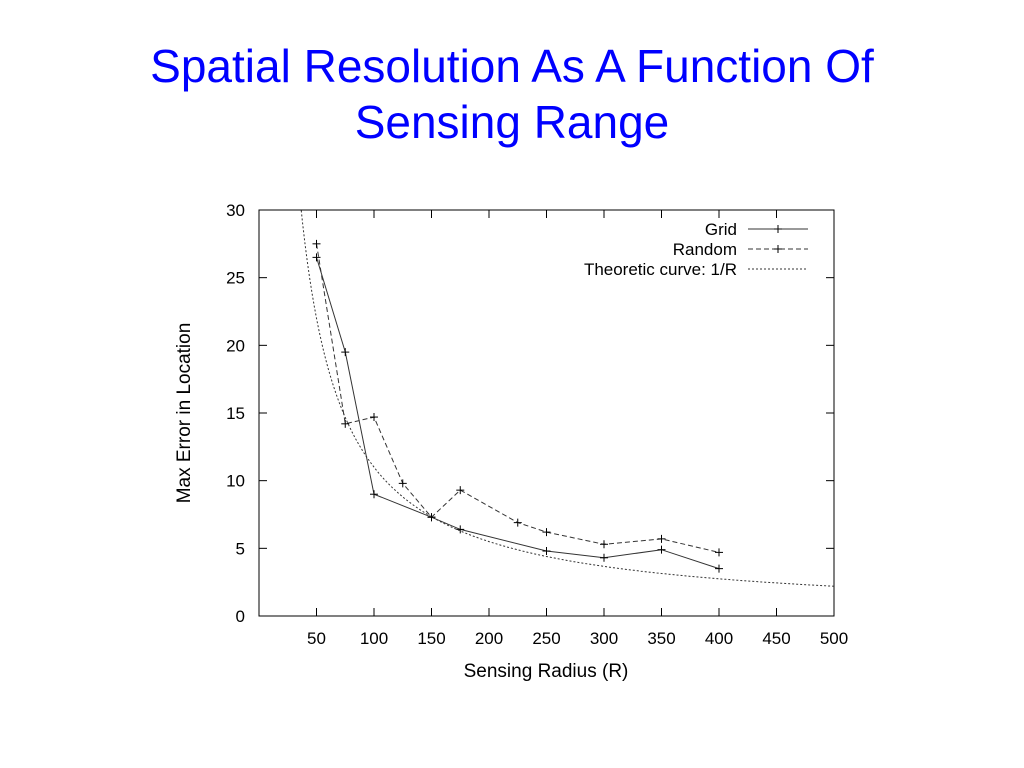 The width and height of the screenshot is (1024, 768). I want to click on y-tick-label: 30, so click(235, 210).